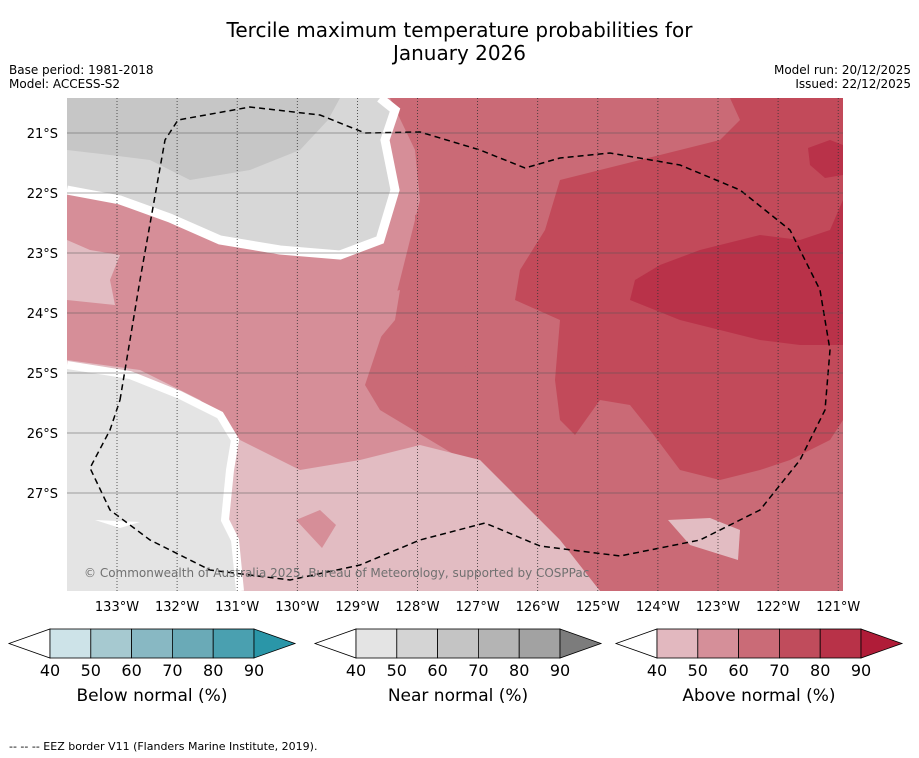 This screenshot has height=758, width=919. I want to click on colorbar-3: 40 50 60 70 80 90, so click(759, 654).